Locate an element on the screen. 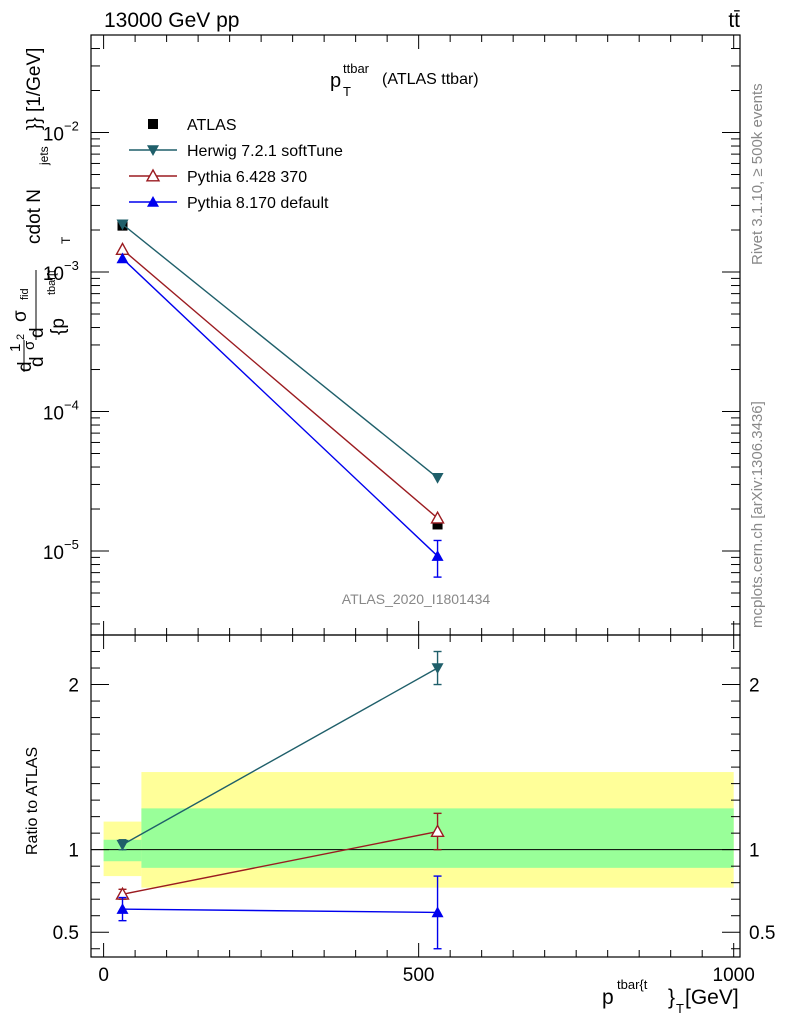 The height and width of the screenshot is (1024, 786). process-label: tt̄ is located at coordinates (734, 20).